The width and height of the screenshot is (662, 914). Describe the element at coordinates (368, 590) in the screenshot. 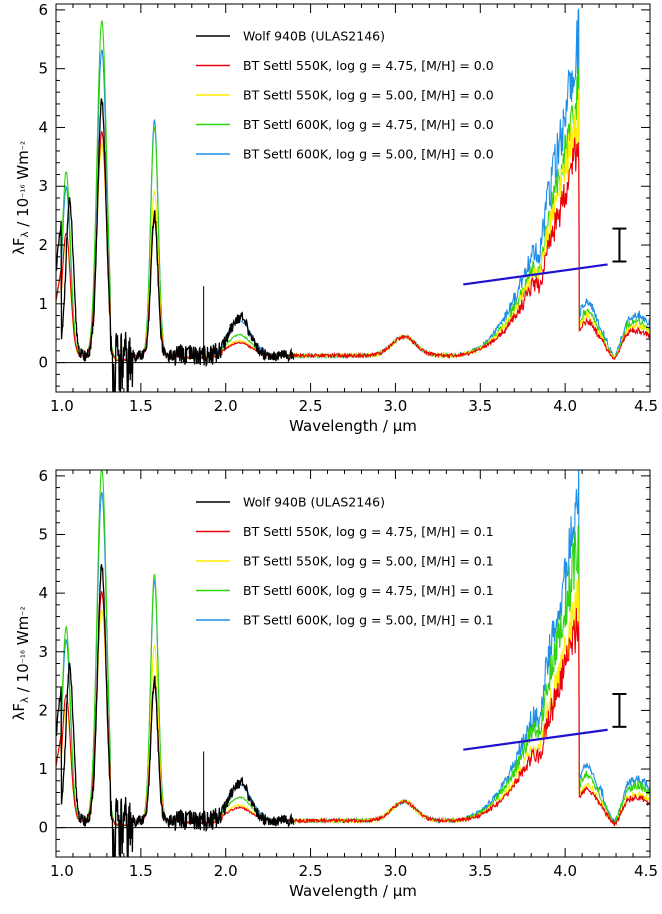

I see `legend-label: BT Settl 600K, log g = 4.75, [M/H] = 0.1` at that location.